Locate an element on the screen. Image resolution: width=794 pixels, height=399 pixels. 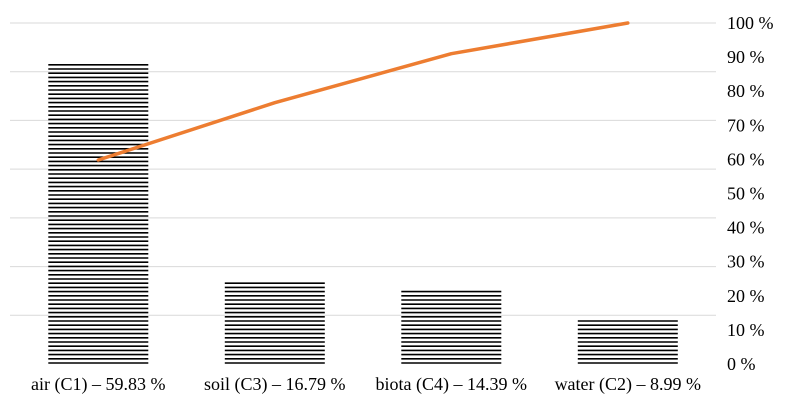
x-tick-label: air (C1) – 59.83 % is located at coordinates (98, 384).